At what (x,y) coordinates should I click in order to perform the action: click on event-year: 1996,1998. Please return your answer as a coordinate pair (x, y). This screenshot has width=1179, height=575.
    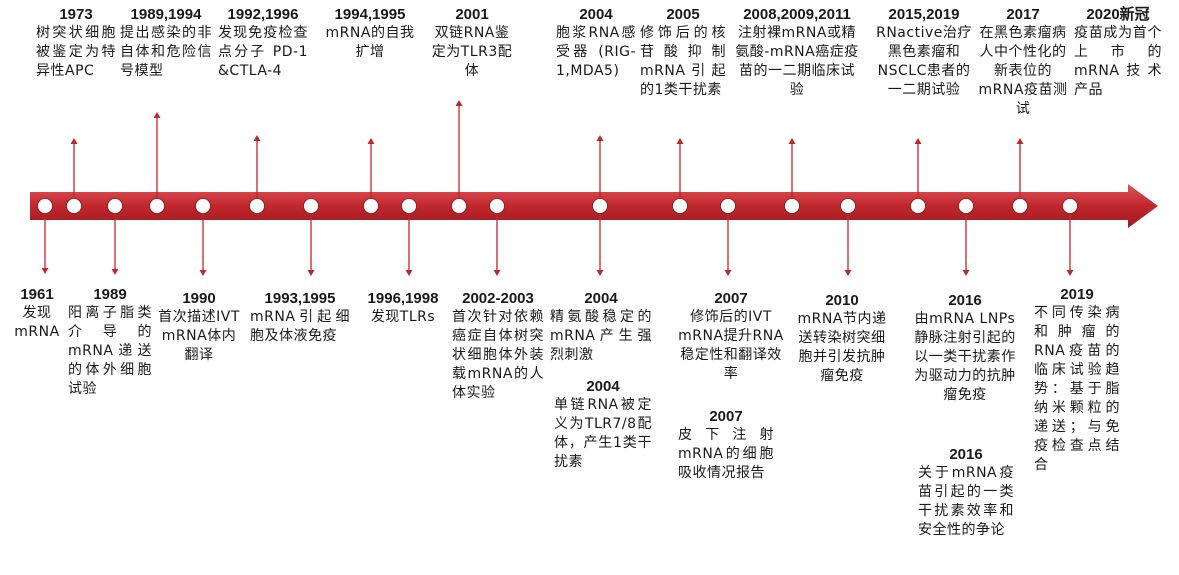
    Looking at the image, I should click on (403, 298).